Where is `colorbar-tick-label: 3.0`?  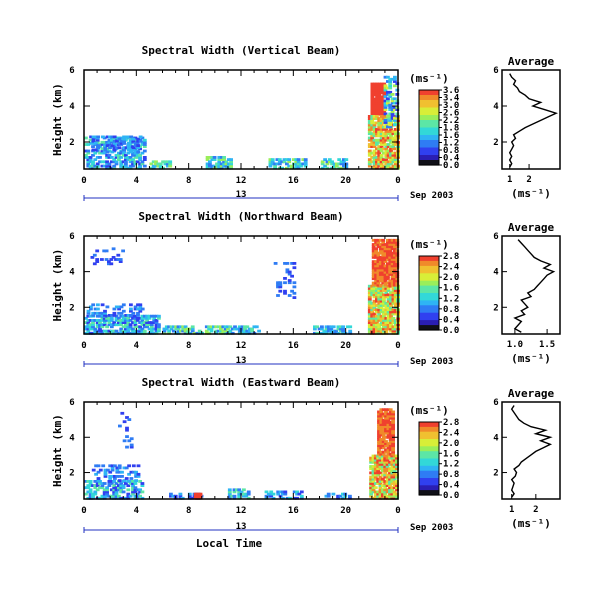
colorbar-tick-label: 3.0 is located at coordinates (451, 106).